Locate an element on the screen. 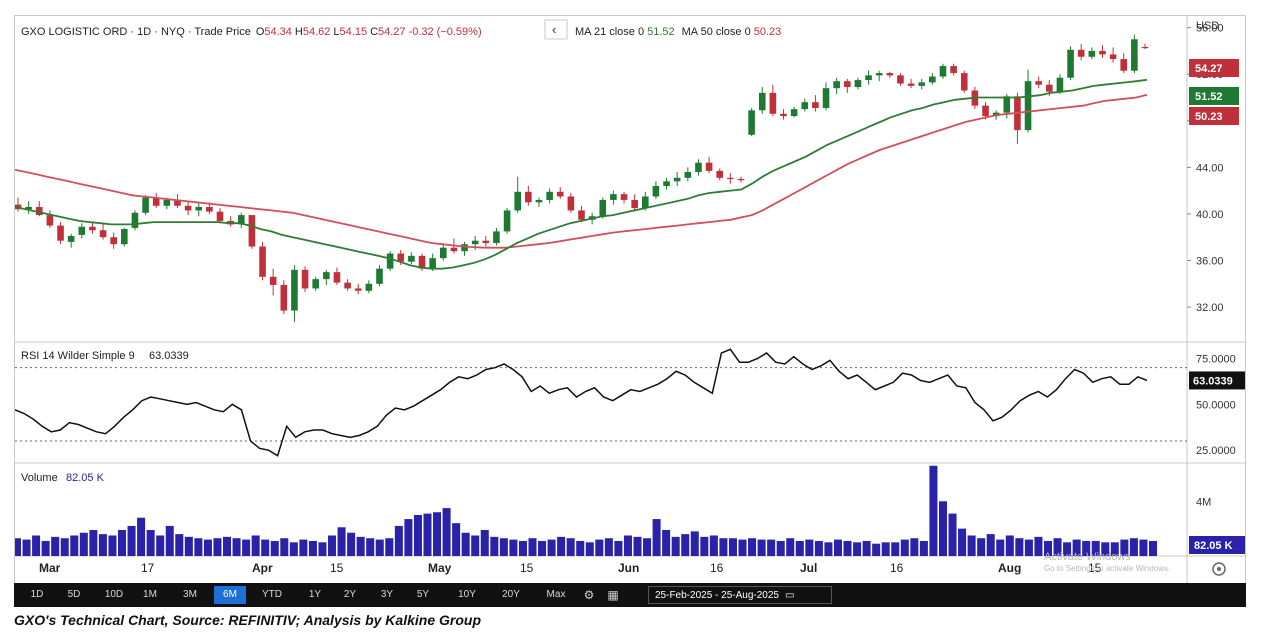 The image size is (1263, 641). period-button-5y: 5Y is located at coordinates (423, 594).